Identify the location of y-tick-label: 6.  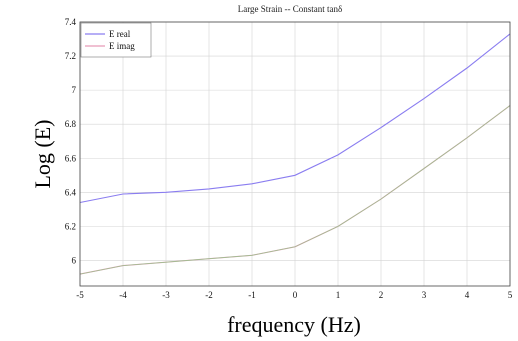
(74, 260).